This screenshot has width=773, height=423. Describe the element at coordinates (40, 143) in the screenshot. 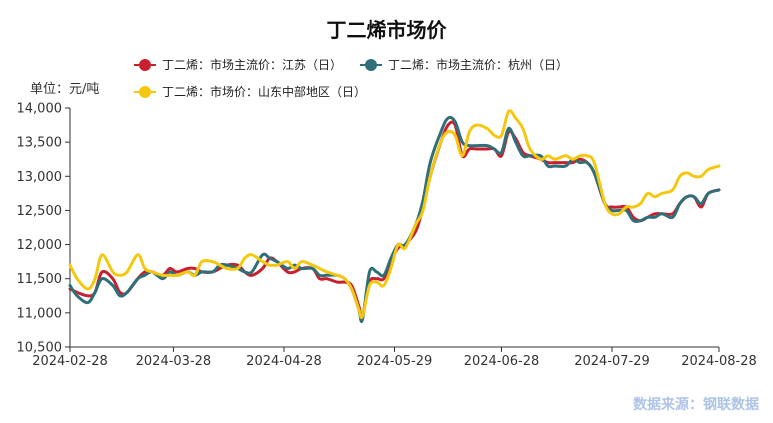

I see `y-tick-label: 13,500` at that location.